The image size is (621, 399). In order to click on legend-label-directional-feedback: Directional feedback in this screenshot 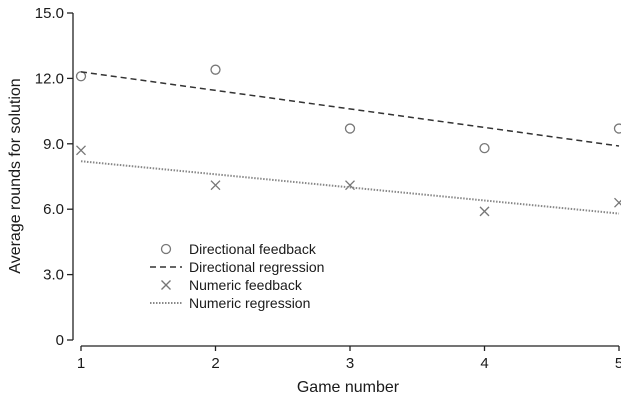, I will do `click(253, 249)`.